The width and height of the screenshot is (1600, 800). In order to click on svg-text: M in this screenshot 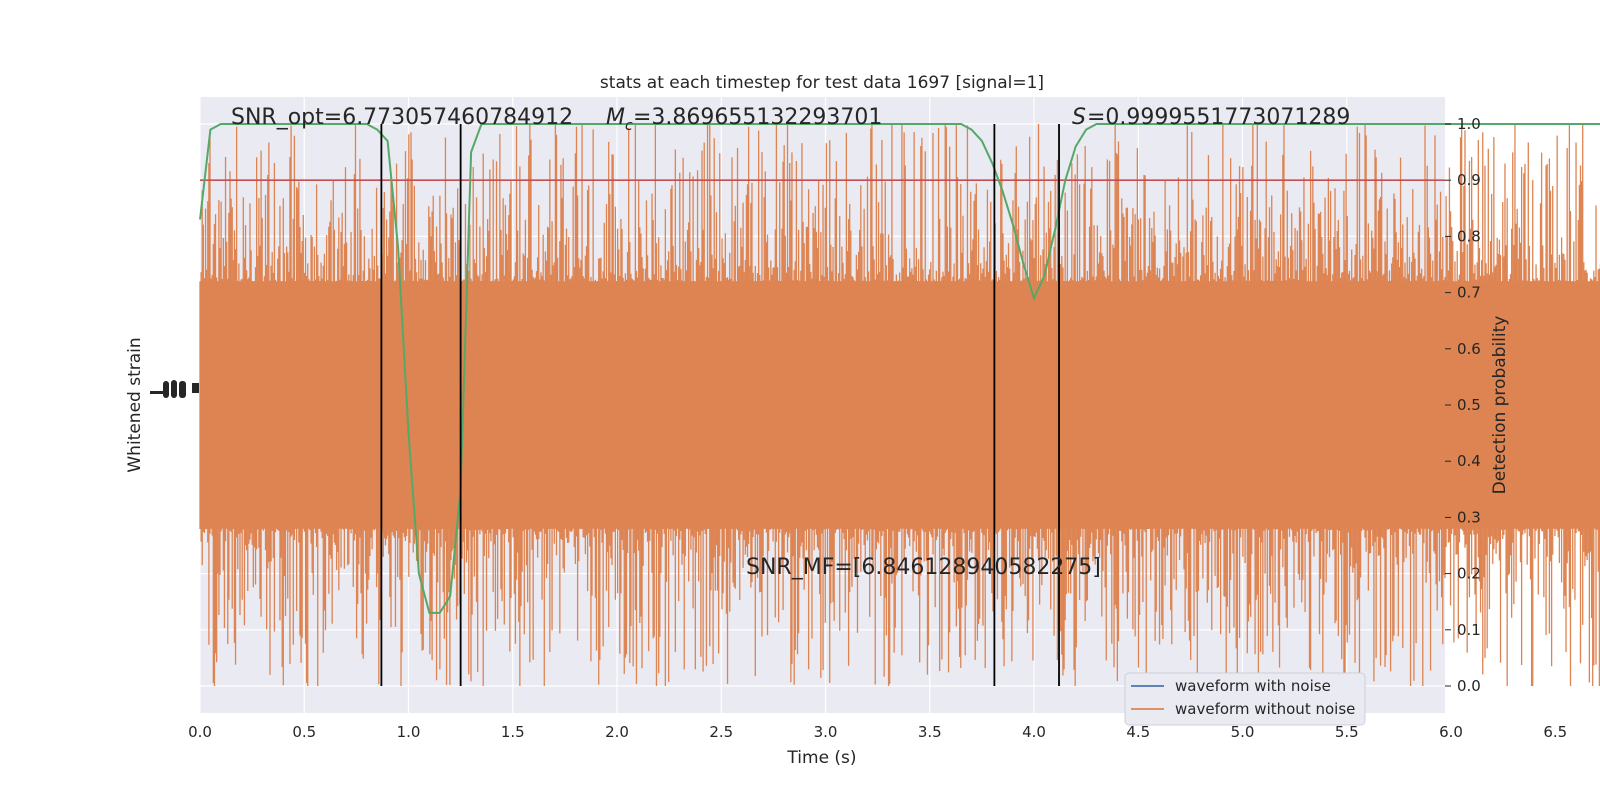, I will do `click(615, 117)`.